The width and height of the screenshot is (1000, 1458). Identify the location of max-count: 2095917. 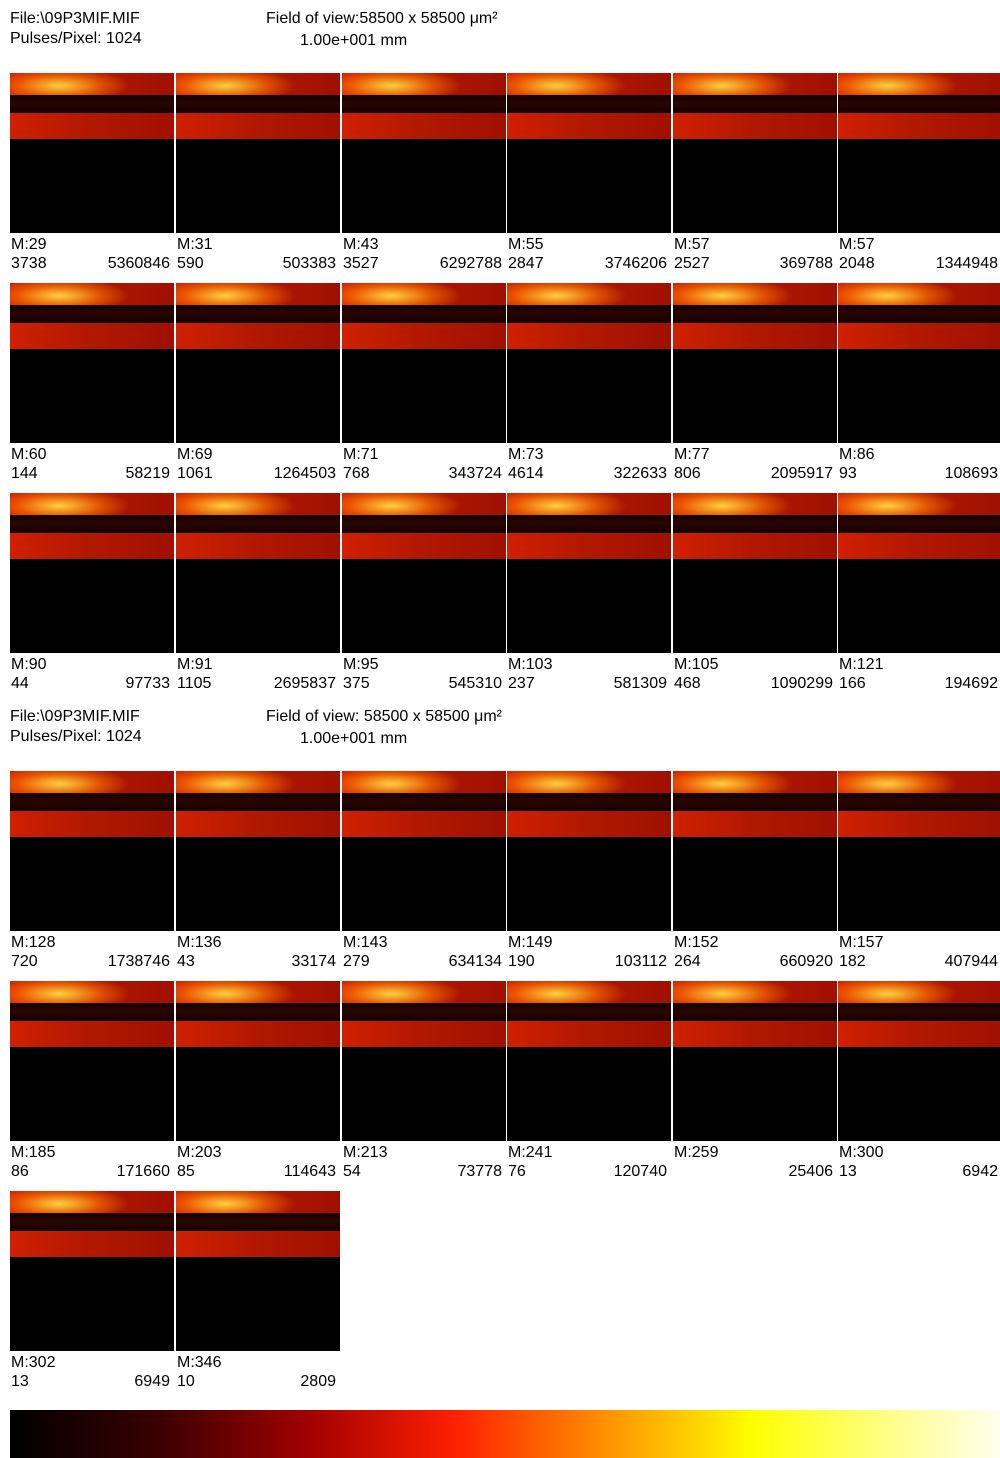
(801, 473).